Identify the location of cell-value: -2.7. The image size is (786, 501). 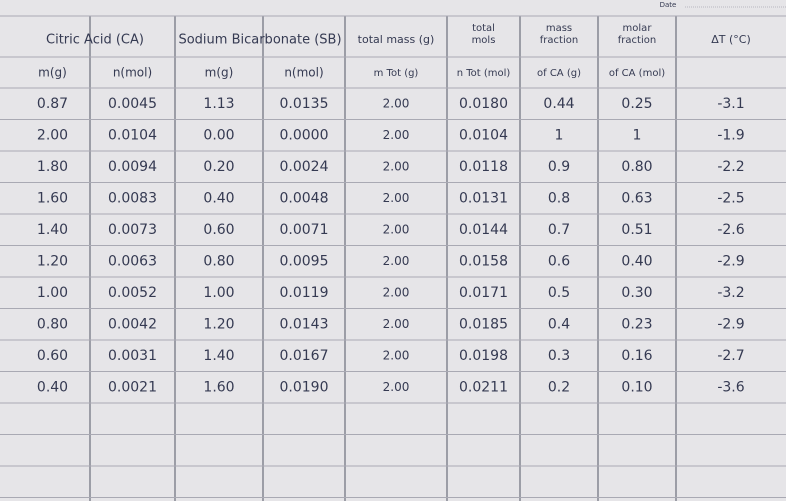
(730, 356).